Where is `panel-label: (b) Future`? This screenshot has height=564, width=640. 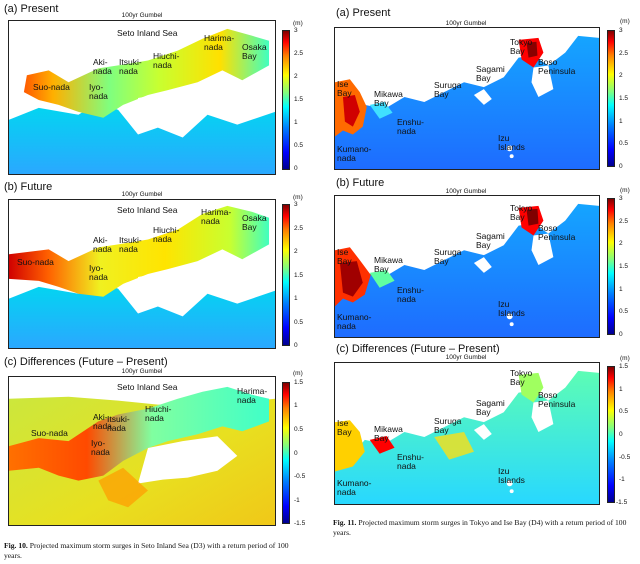 panel-label: (b) Future is located at coordinates (360, 183).